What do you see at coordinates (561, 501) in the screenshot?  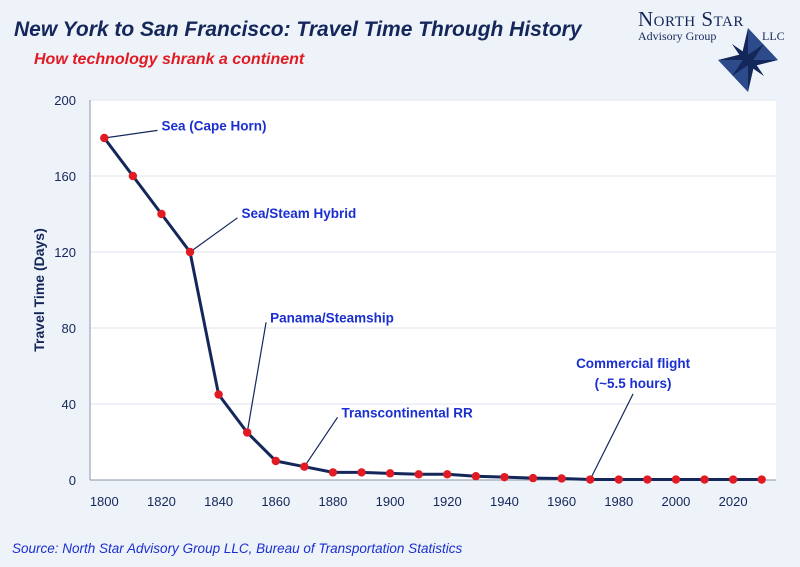 I see `x-tick-label: 1960` at bounding box center [561, 501].